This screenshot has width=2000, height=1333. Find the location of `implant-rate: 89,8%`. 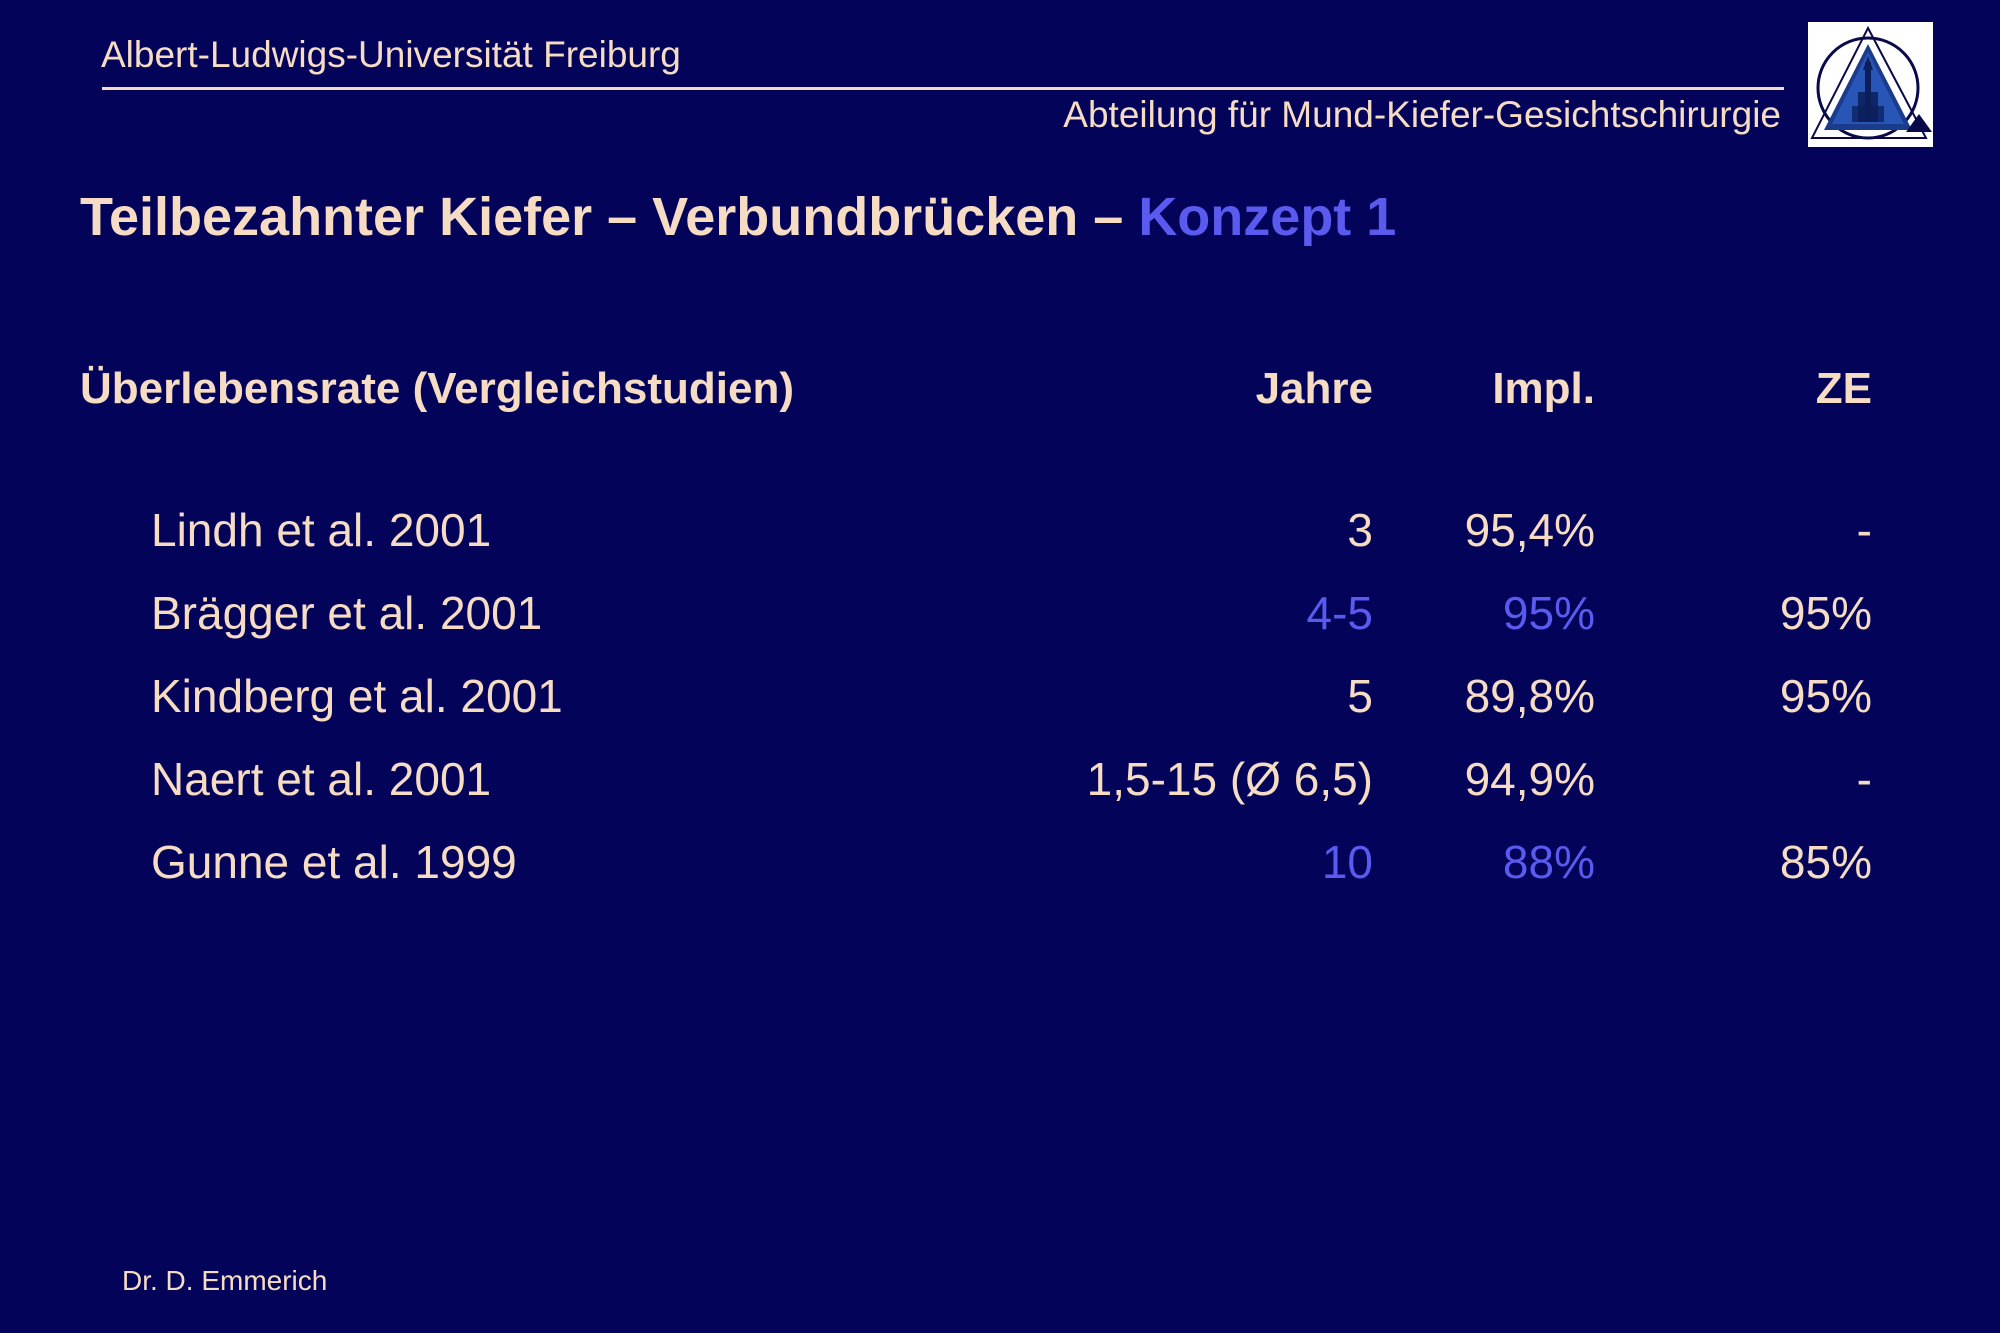

implant-rate: 89,8% is located at coordinates (1529, 696).